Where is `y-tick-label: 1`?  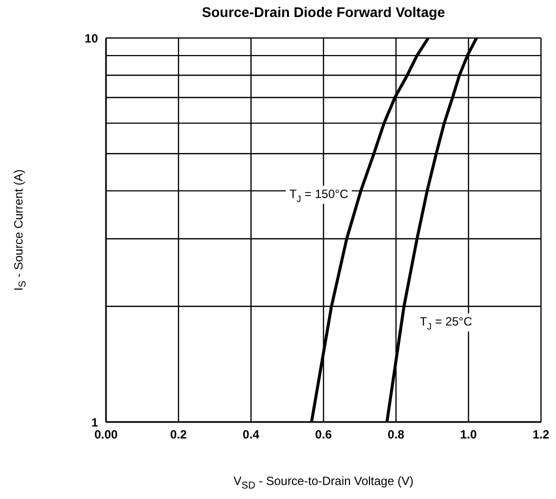 y-tick-label: 1 is located at coordinates (94, 422).